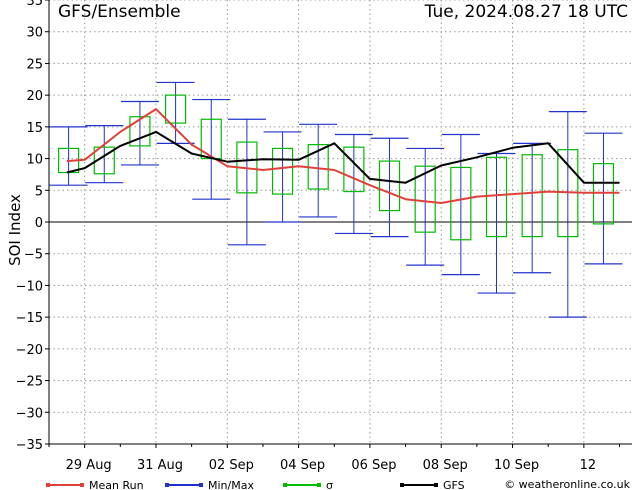 This screenshot has width=634, height=490. Describe the element at coordinates (34, 33) in the screenshot. I see `y-tick-label: 30` at that location.